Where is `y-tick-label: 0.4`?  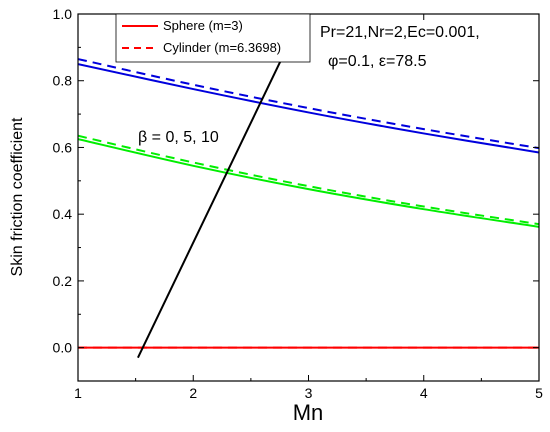
y-tick-label: 0.4 is located at coordinates (63, 214).